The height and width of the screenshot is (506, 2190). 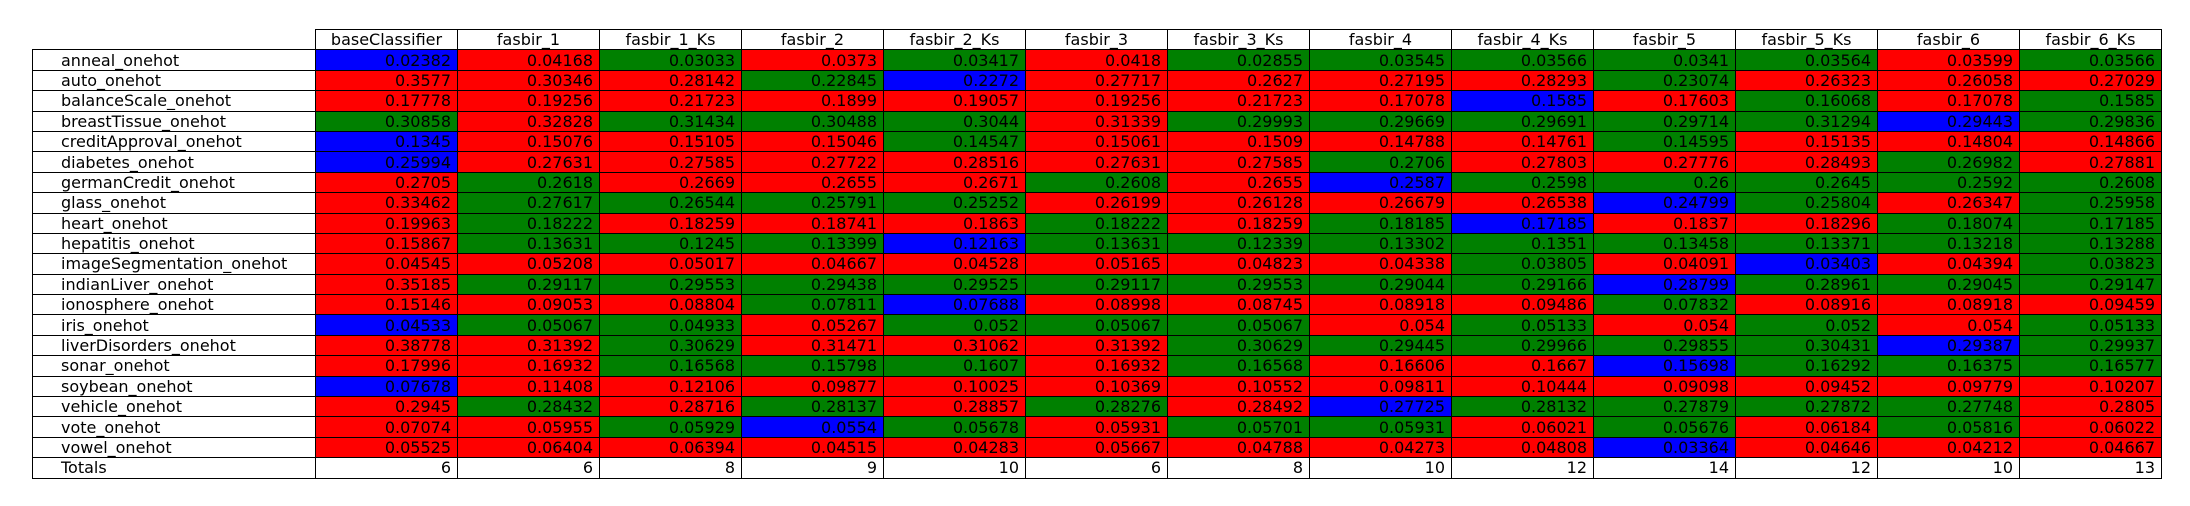 What do you see at coordinates (1806, 366) in the screenshot?
I see `value-cell: 0.16292` at bounding box center [1806, 366].